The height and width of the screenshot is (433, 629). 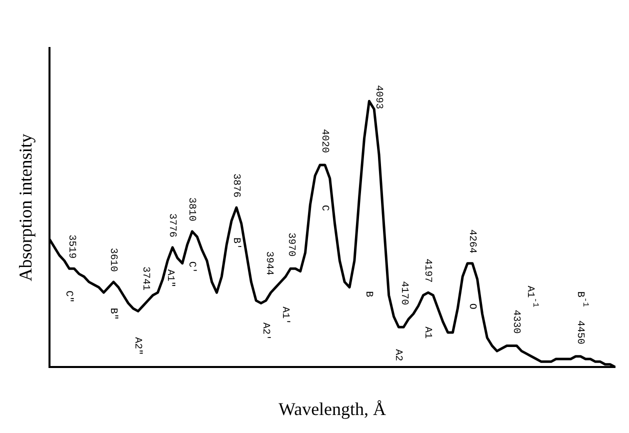 I want to click on annotation: O, so click(x=471, y=306).